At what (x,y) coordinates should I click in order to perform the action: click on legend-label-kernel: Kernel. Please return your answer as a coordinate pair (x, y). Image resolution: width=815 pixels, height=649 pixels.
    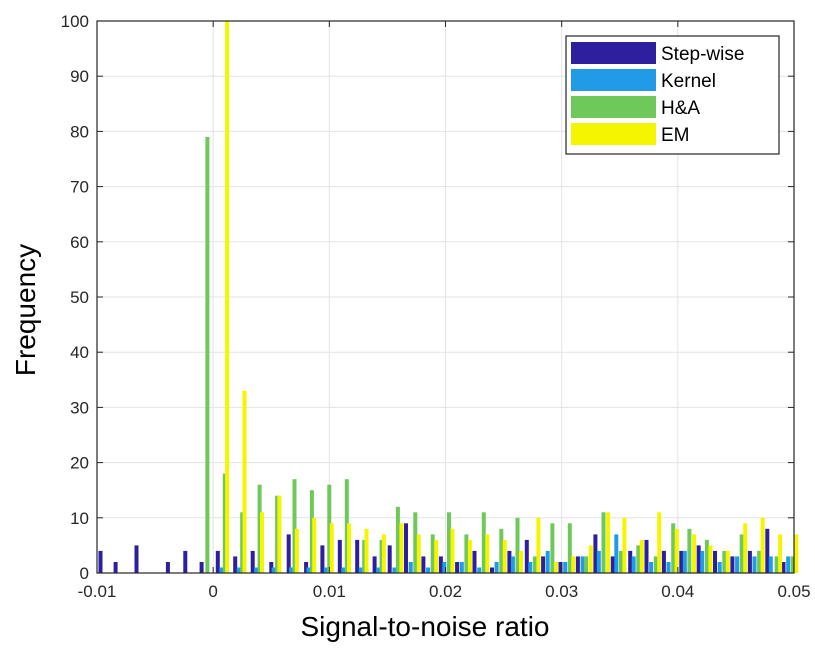
    Looking at the image, I should click on (688, 81).